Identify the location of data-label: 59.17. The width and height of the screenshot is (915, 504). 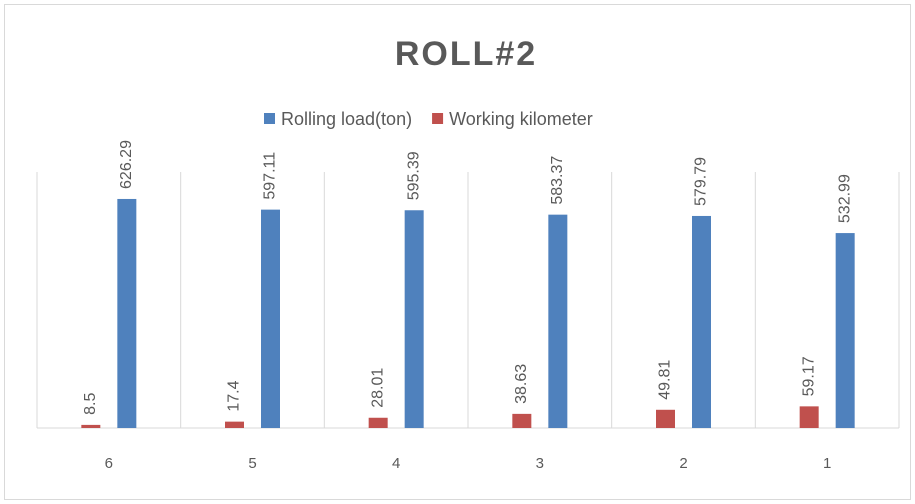
(808, 376).